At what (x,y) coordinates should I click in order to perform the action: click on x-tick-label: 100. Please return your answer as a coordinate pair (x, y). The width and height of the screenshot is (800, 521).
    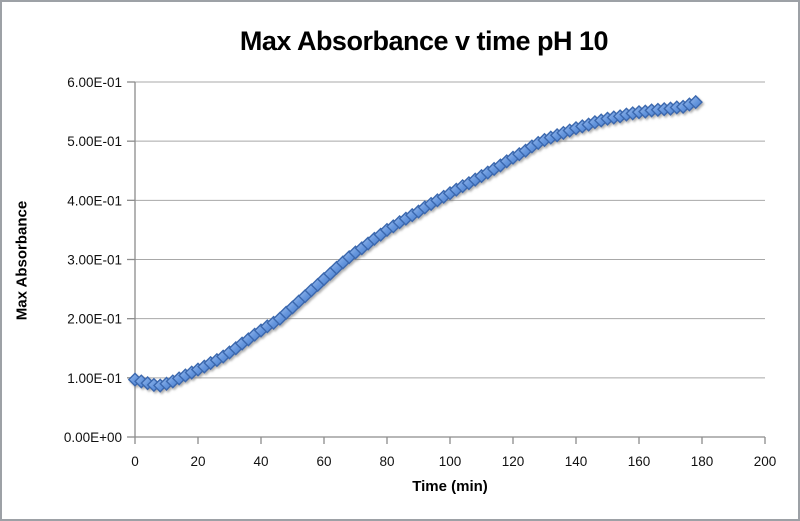
    Looking at the image, I should click on (450, 461).